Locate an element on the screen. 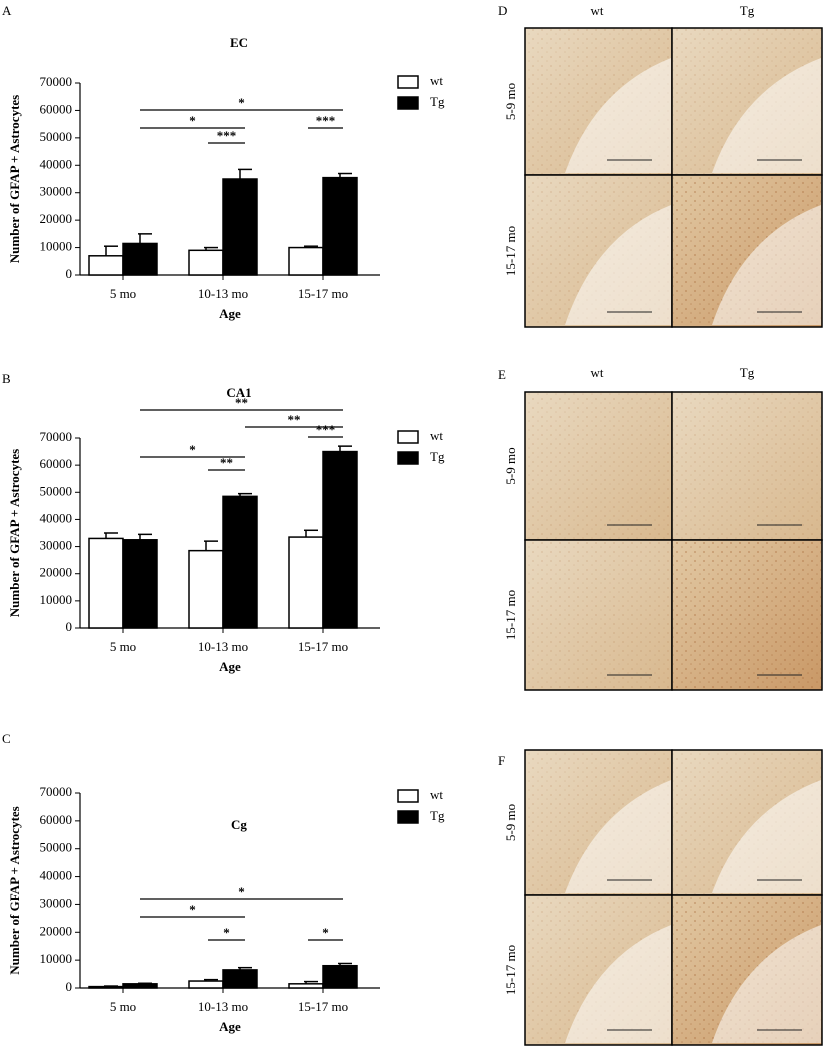 Image resolution: width=823 pixels, height=1050 pixels. chart-title: EC is located at coordinates (239, 42).